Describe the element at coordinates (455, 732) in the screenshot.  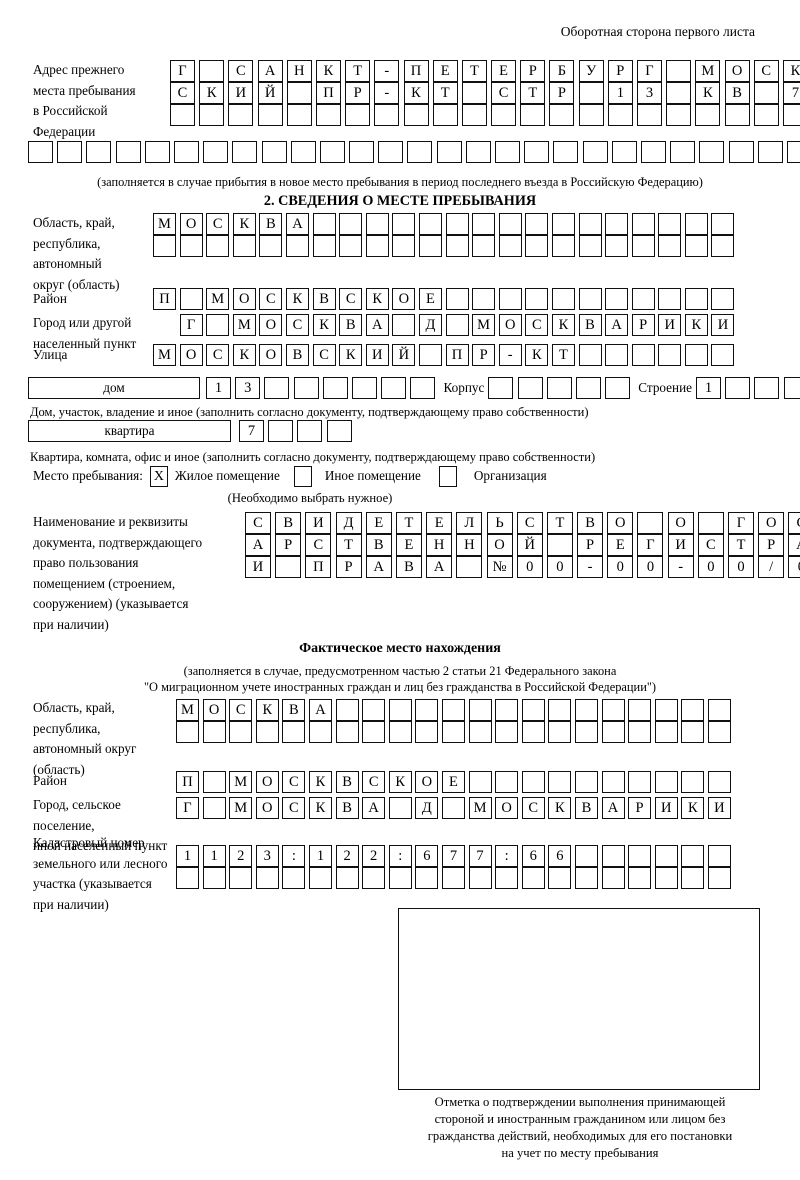
I see `fact-oblast-row` at that location.